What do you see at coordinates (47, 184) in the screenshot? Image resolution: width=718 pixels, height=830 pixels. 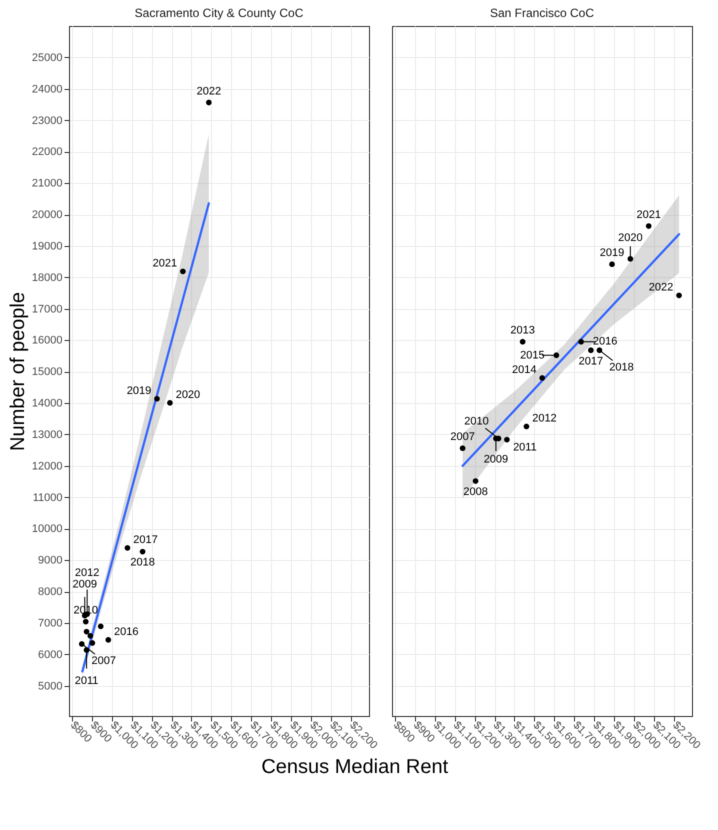 I see `y-tick-label: 21000` at bounding box center [47, 184].